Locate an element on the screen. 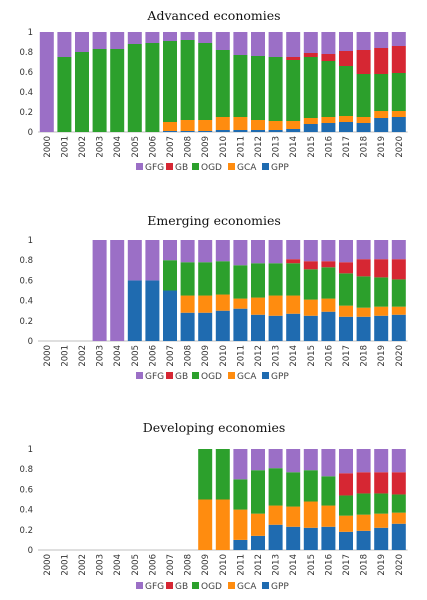  bar-gpp-2011 is located at coordinates (240, 131).